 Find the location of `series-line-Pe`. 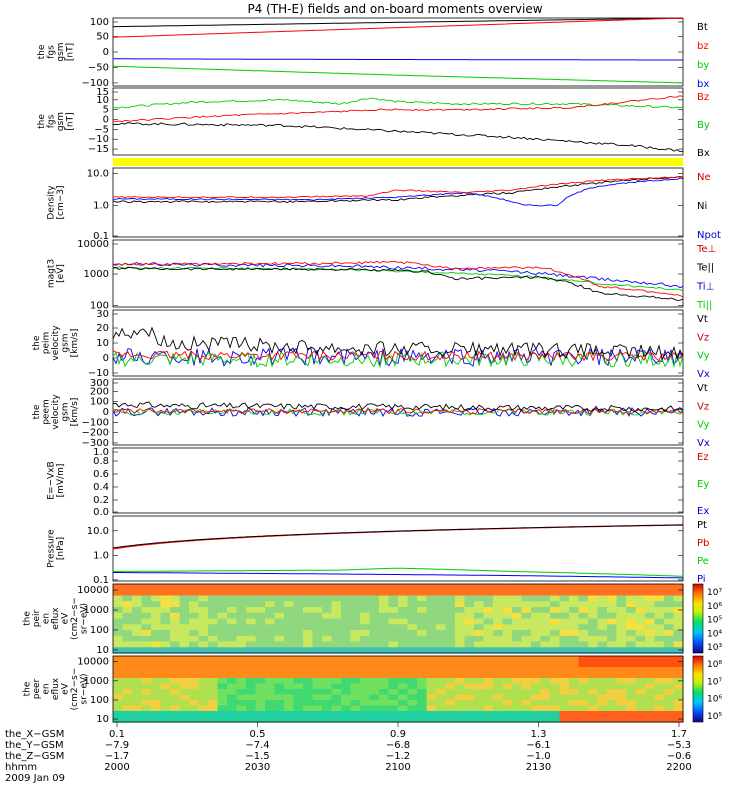

series-line-Pe is located at coordinates (398, 572).